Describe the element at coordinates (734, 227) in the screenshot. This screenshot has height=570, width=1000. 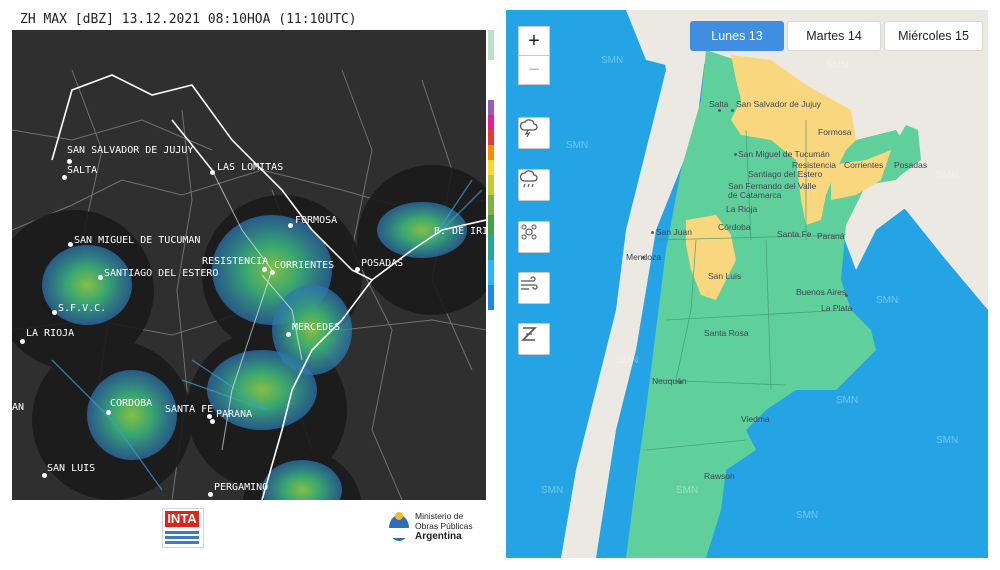
I see `label-cordoba: Córdoba` at that location.